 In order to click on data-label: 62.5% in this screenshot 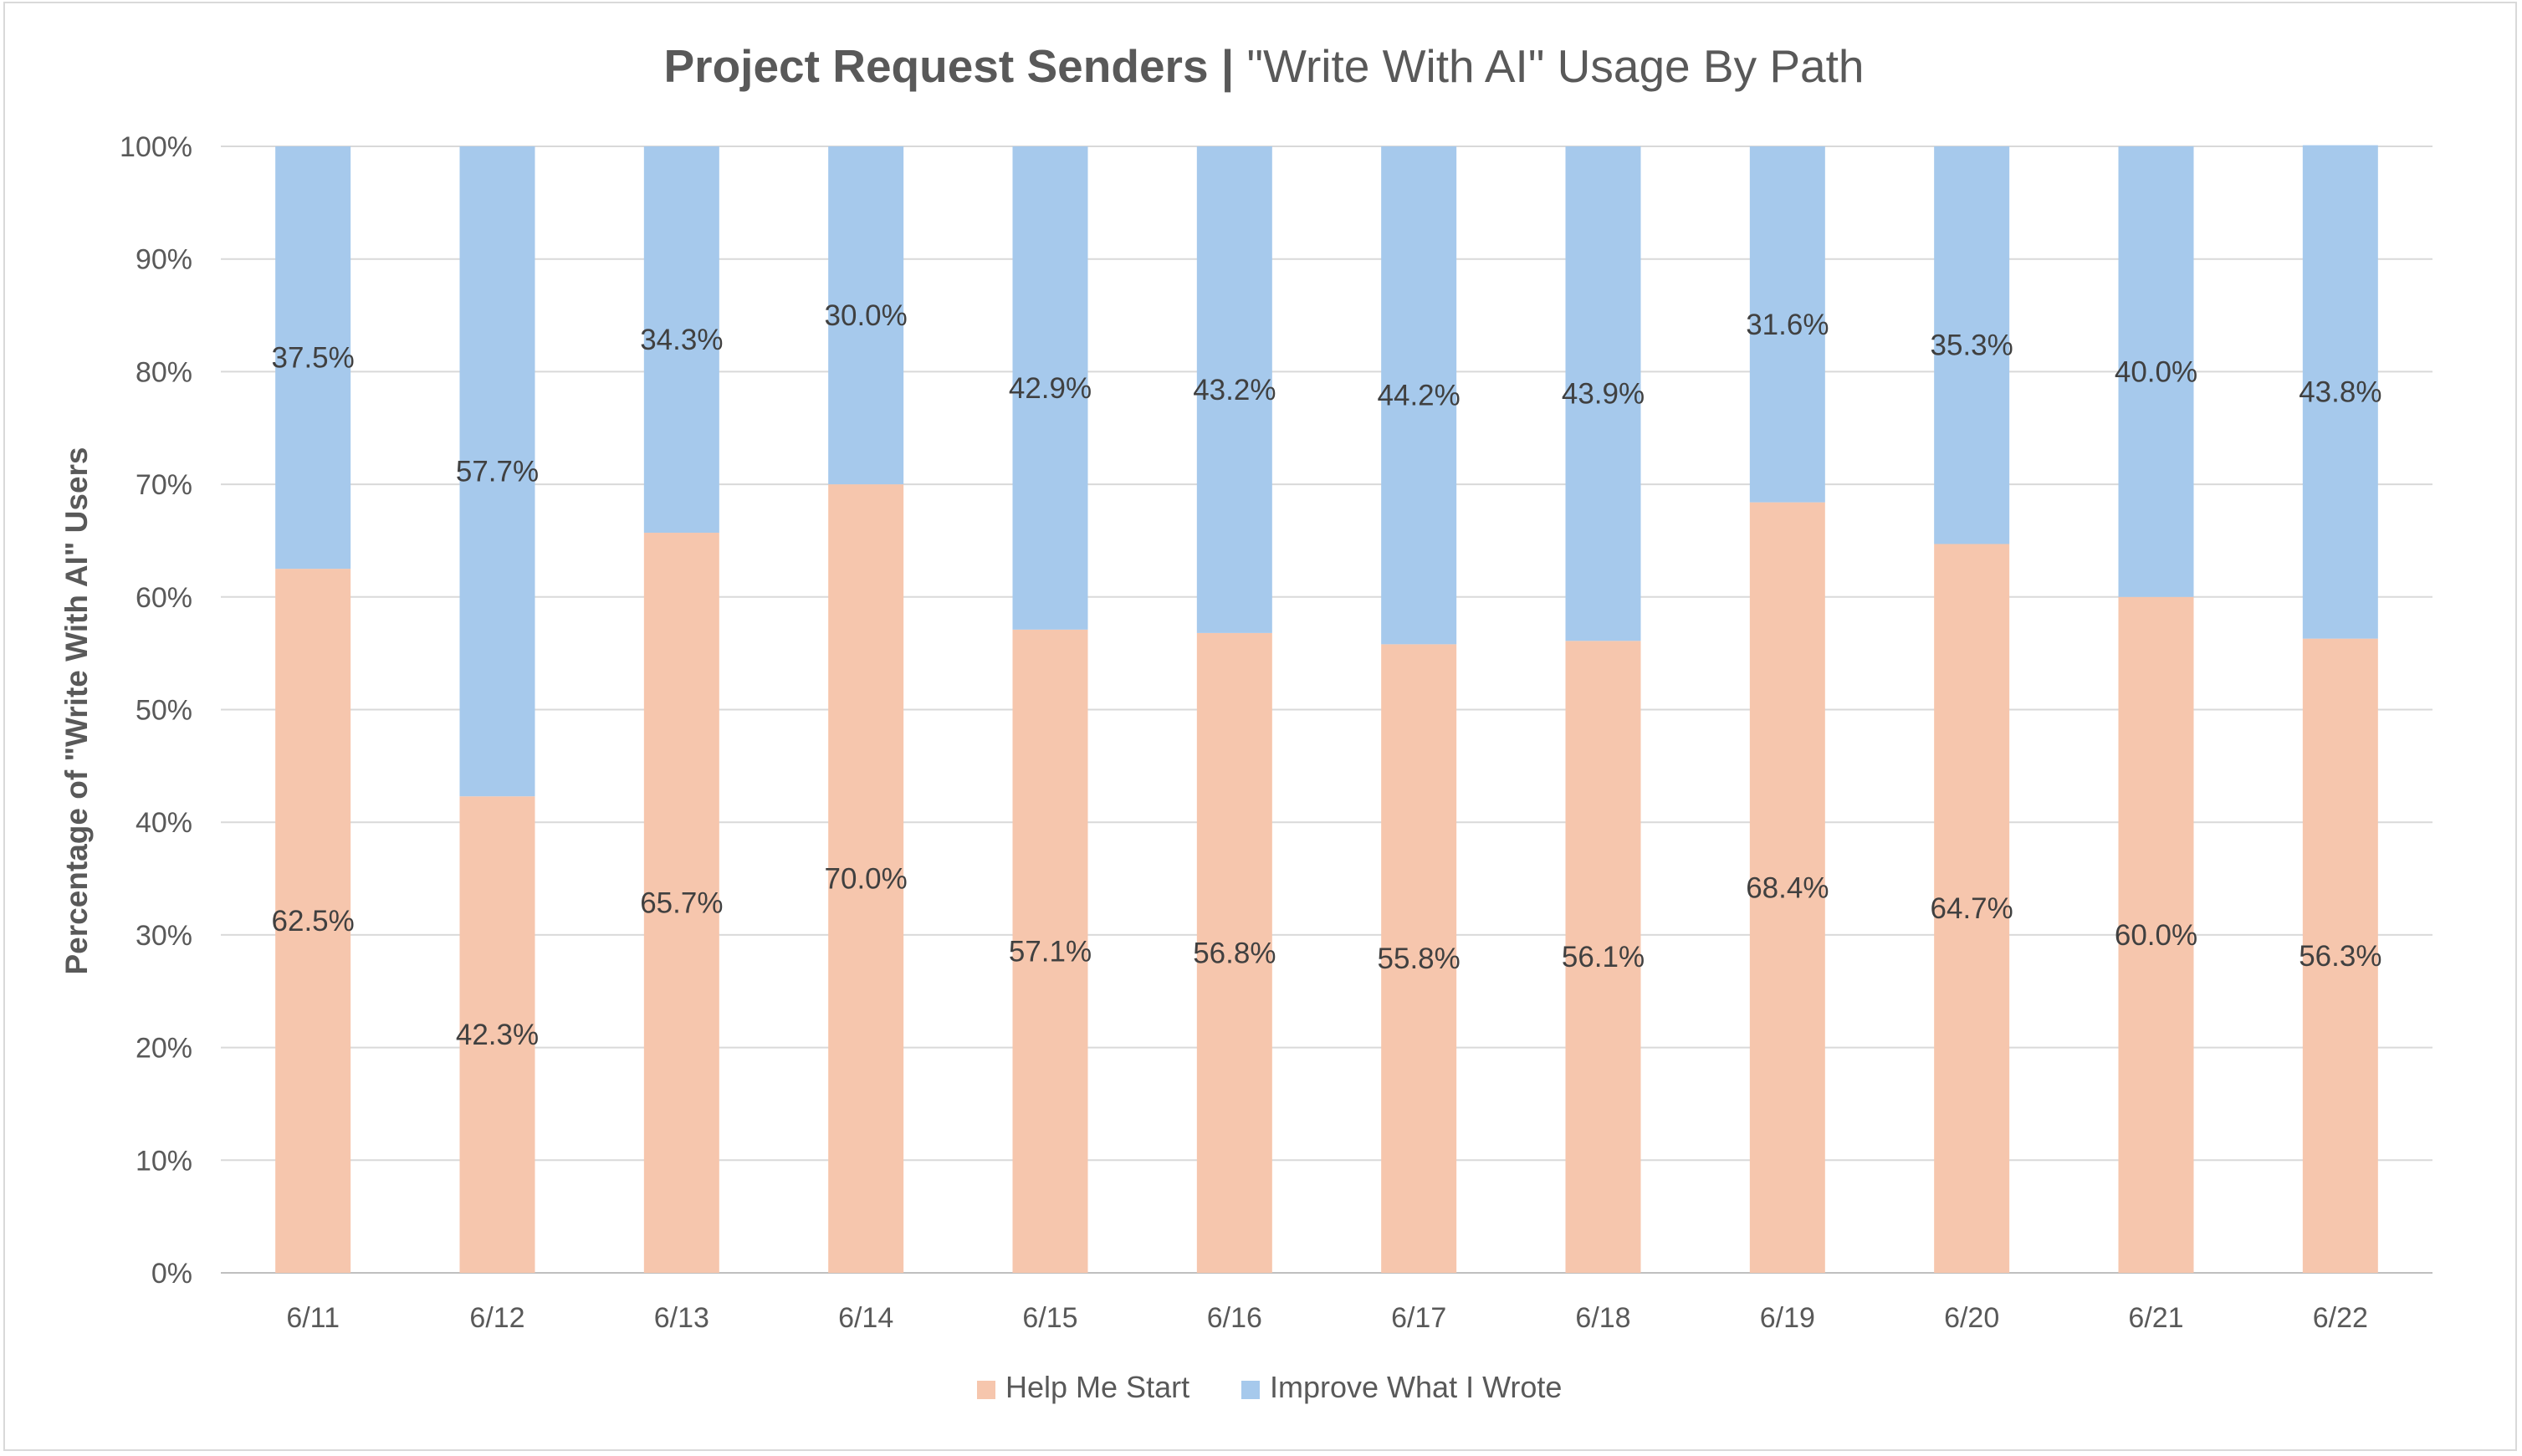, I will do `click(313, 921)`.